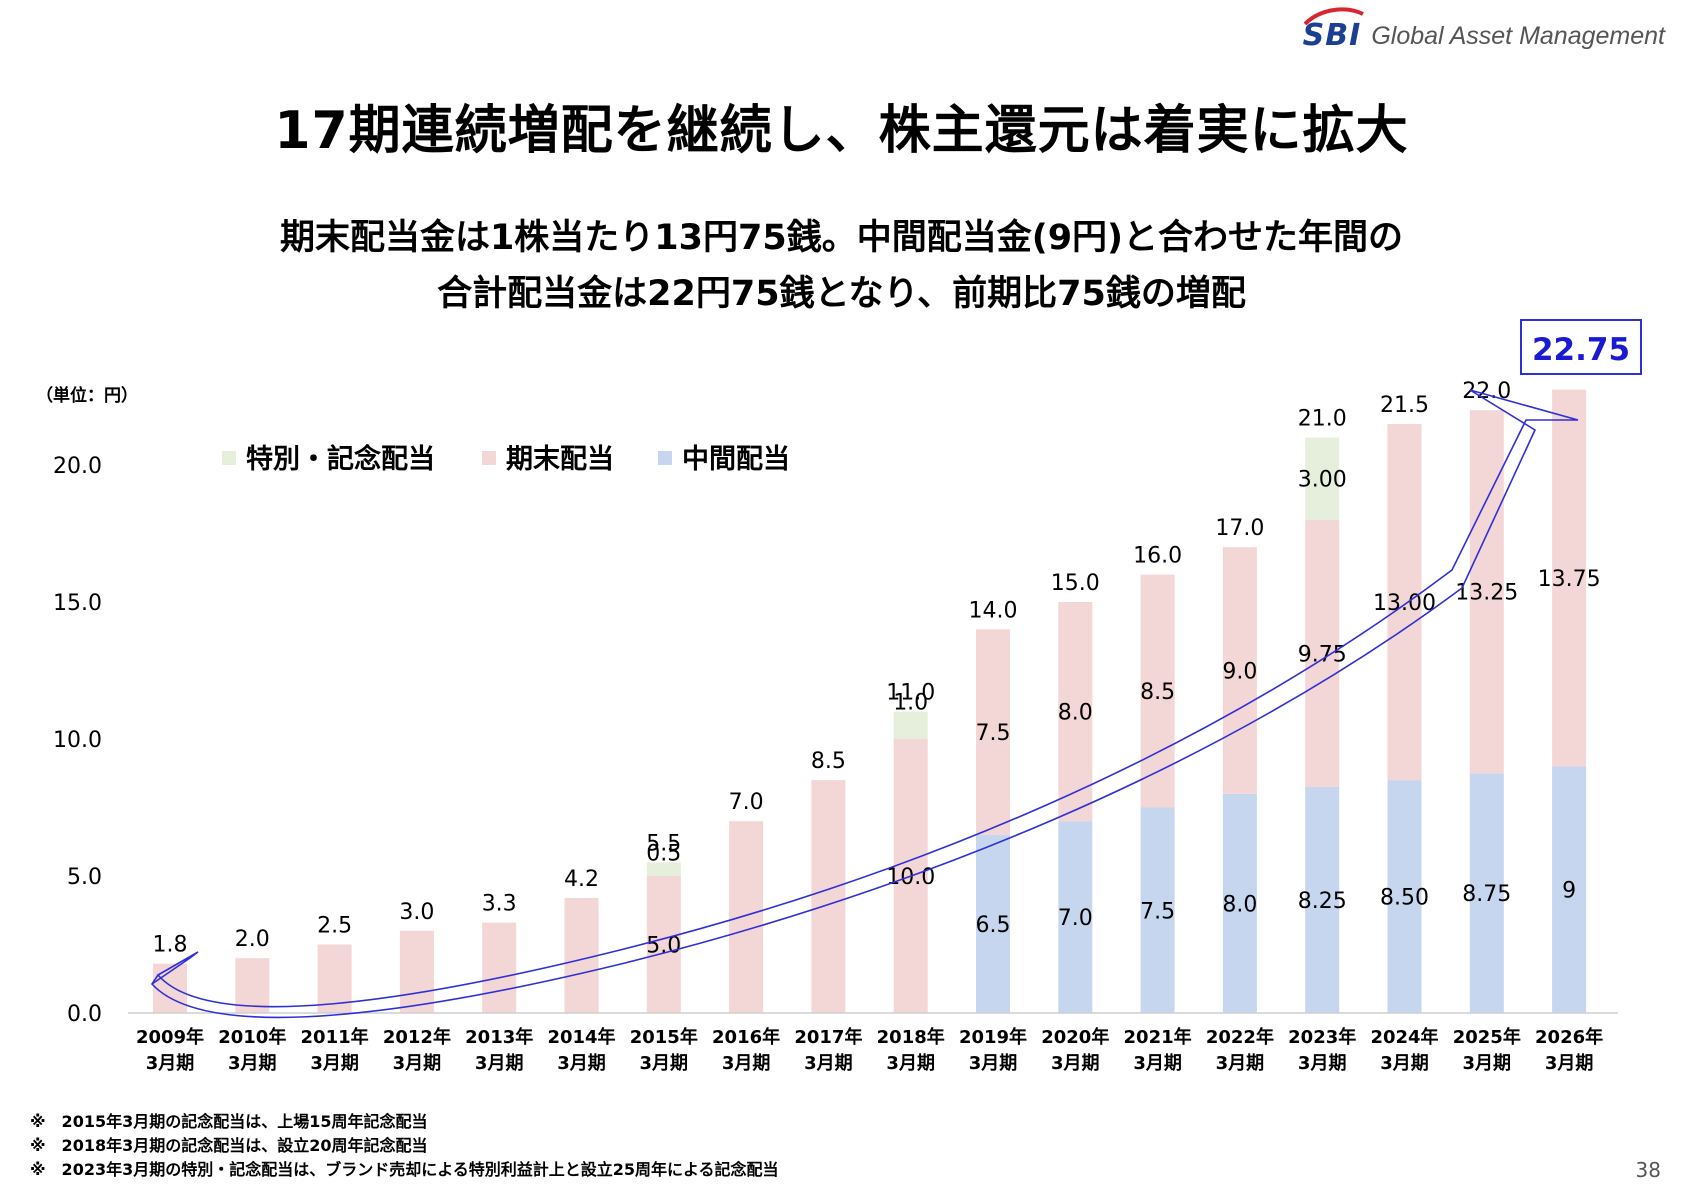 Image resolution: width=1683 pixels, height=1190 pixels. What do you see at coordinates (560, 459) in the screenshot?
I see `legend-label: 期末配当` at bounding box center [560, 459].